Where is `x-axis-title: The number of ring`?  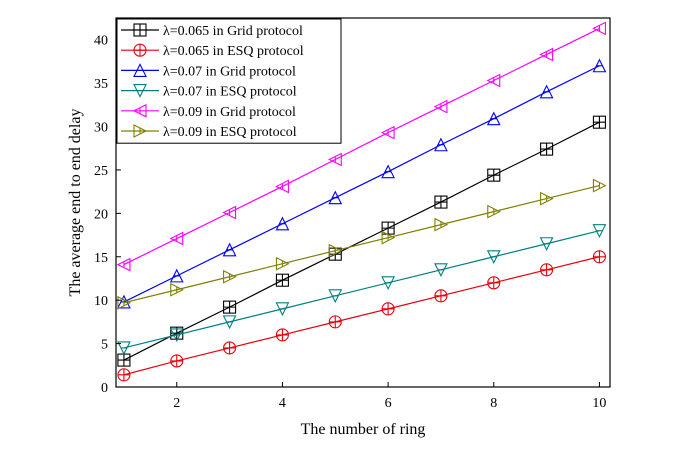
x-axis-title: The number of ring is located at coordinates (363, 429).